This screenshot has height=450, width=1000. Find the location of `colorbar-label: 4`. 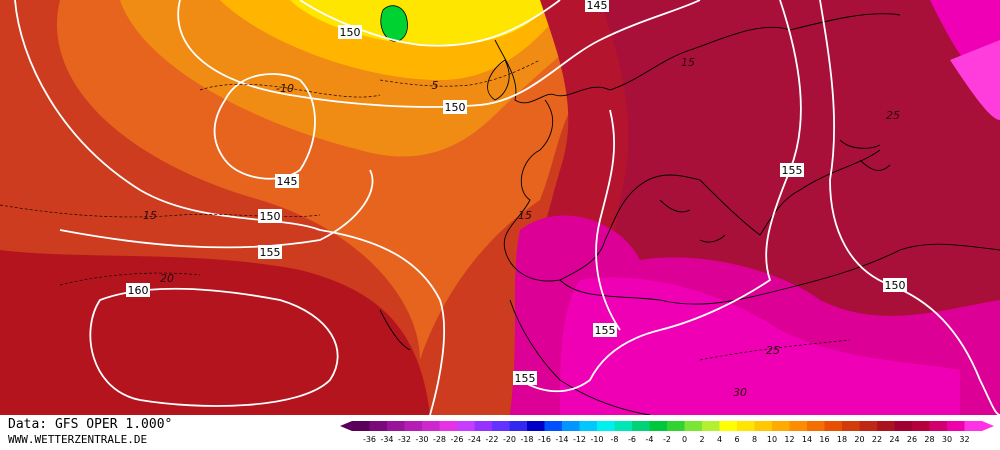

colorbar-label: 4 is located at coordinates (719, 439).